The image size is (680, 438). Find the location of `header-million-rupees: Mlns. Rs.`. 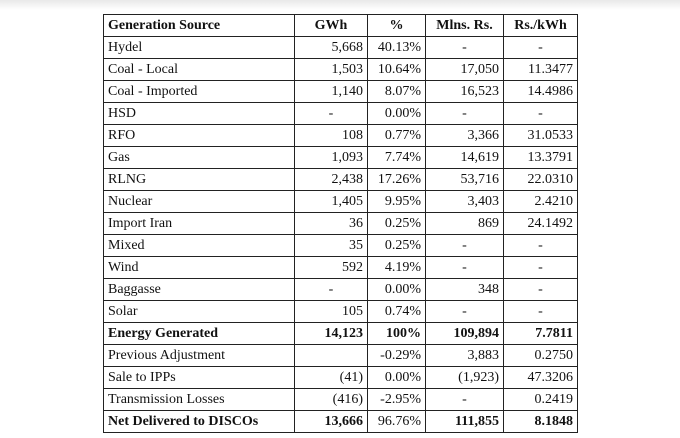

header-million-rupees: Mlns. Rs. is located at coordinates (464, 25).